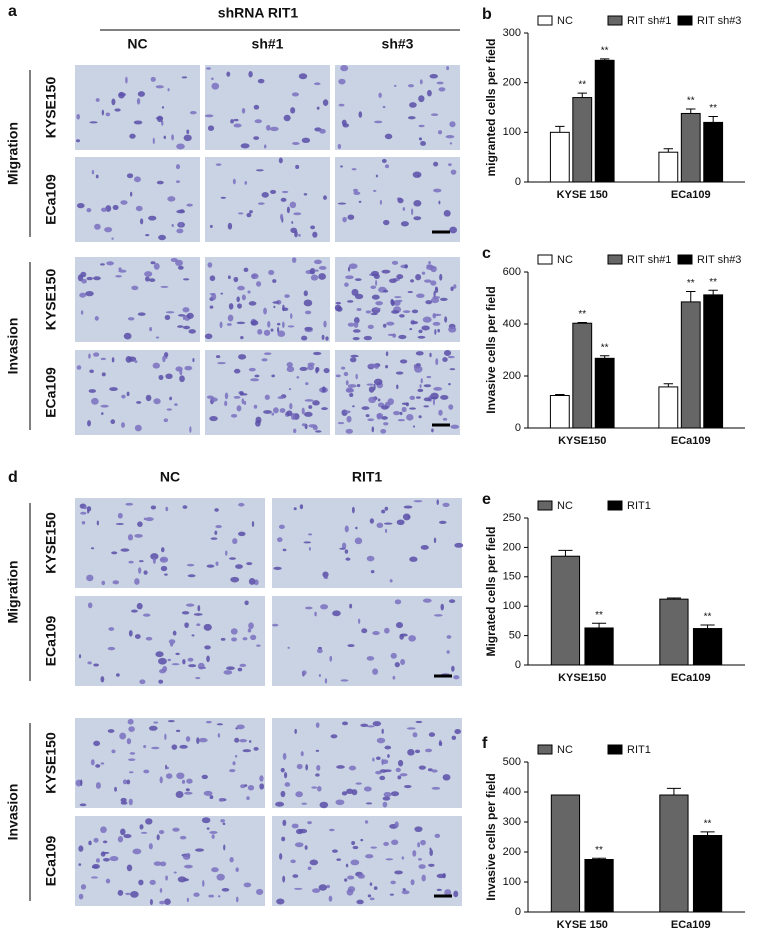 This screenshot has height=931, width=758. Describe the element at coordinates (51, 199) in the screenshot. I see `row-label: ECa109` at that location.